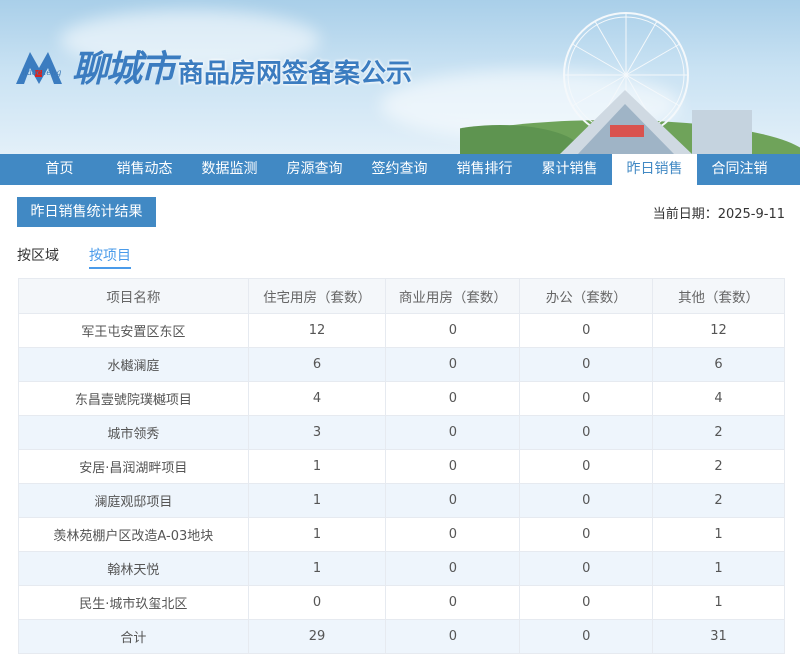 The width and height of the screenshot is (800, 663). Describe the element at coordinates (110, 257) in the screenshot. I see `tab-1: 按项目` at that location.